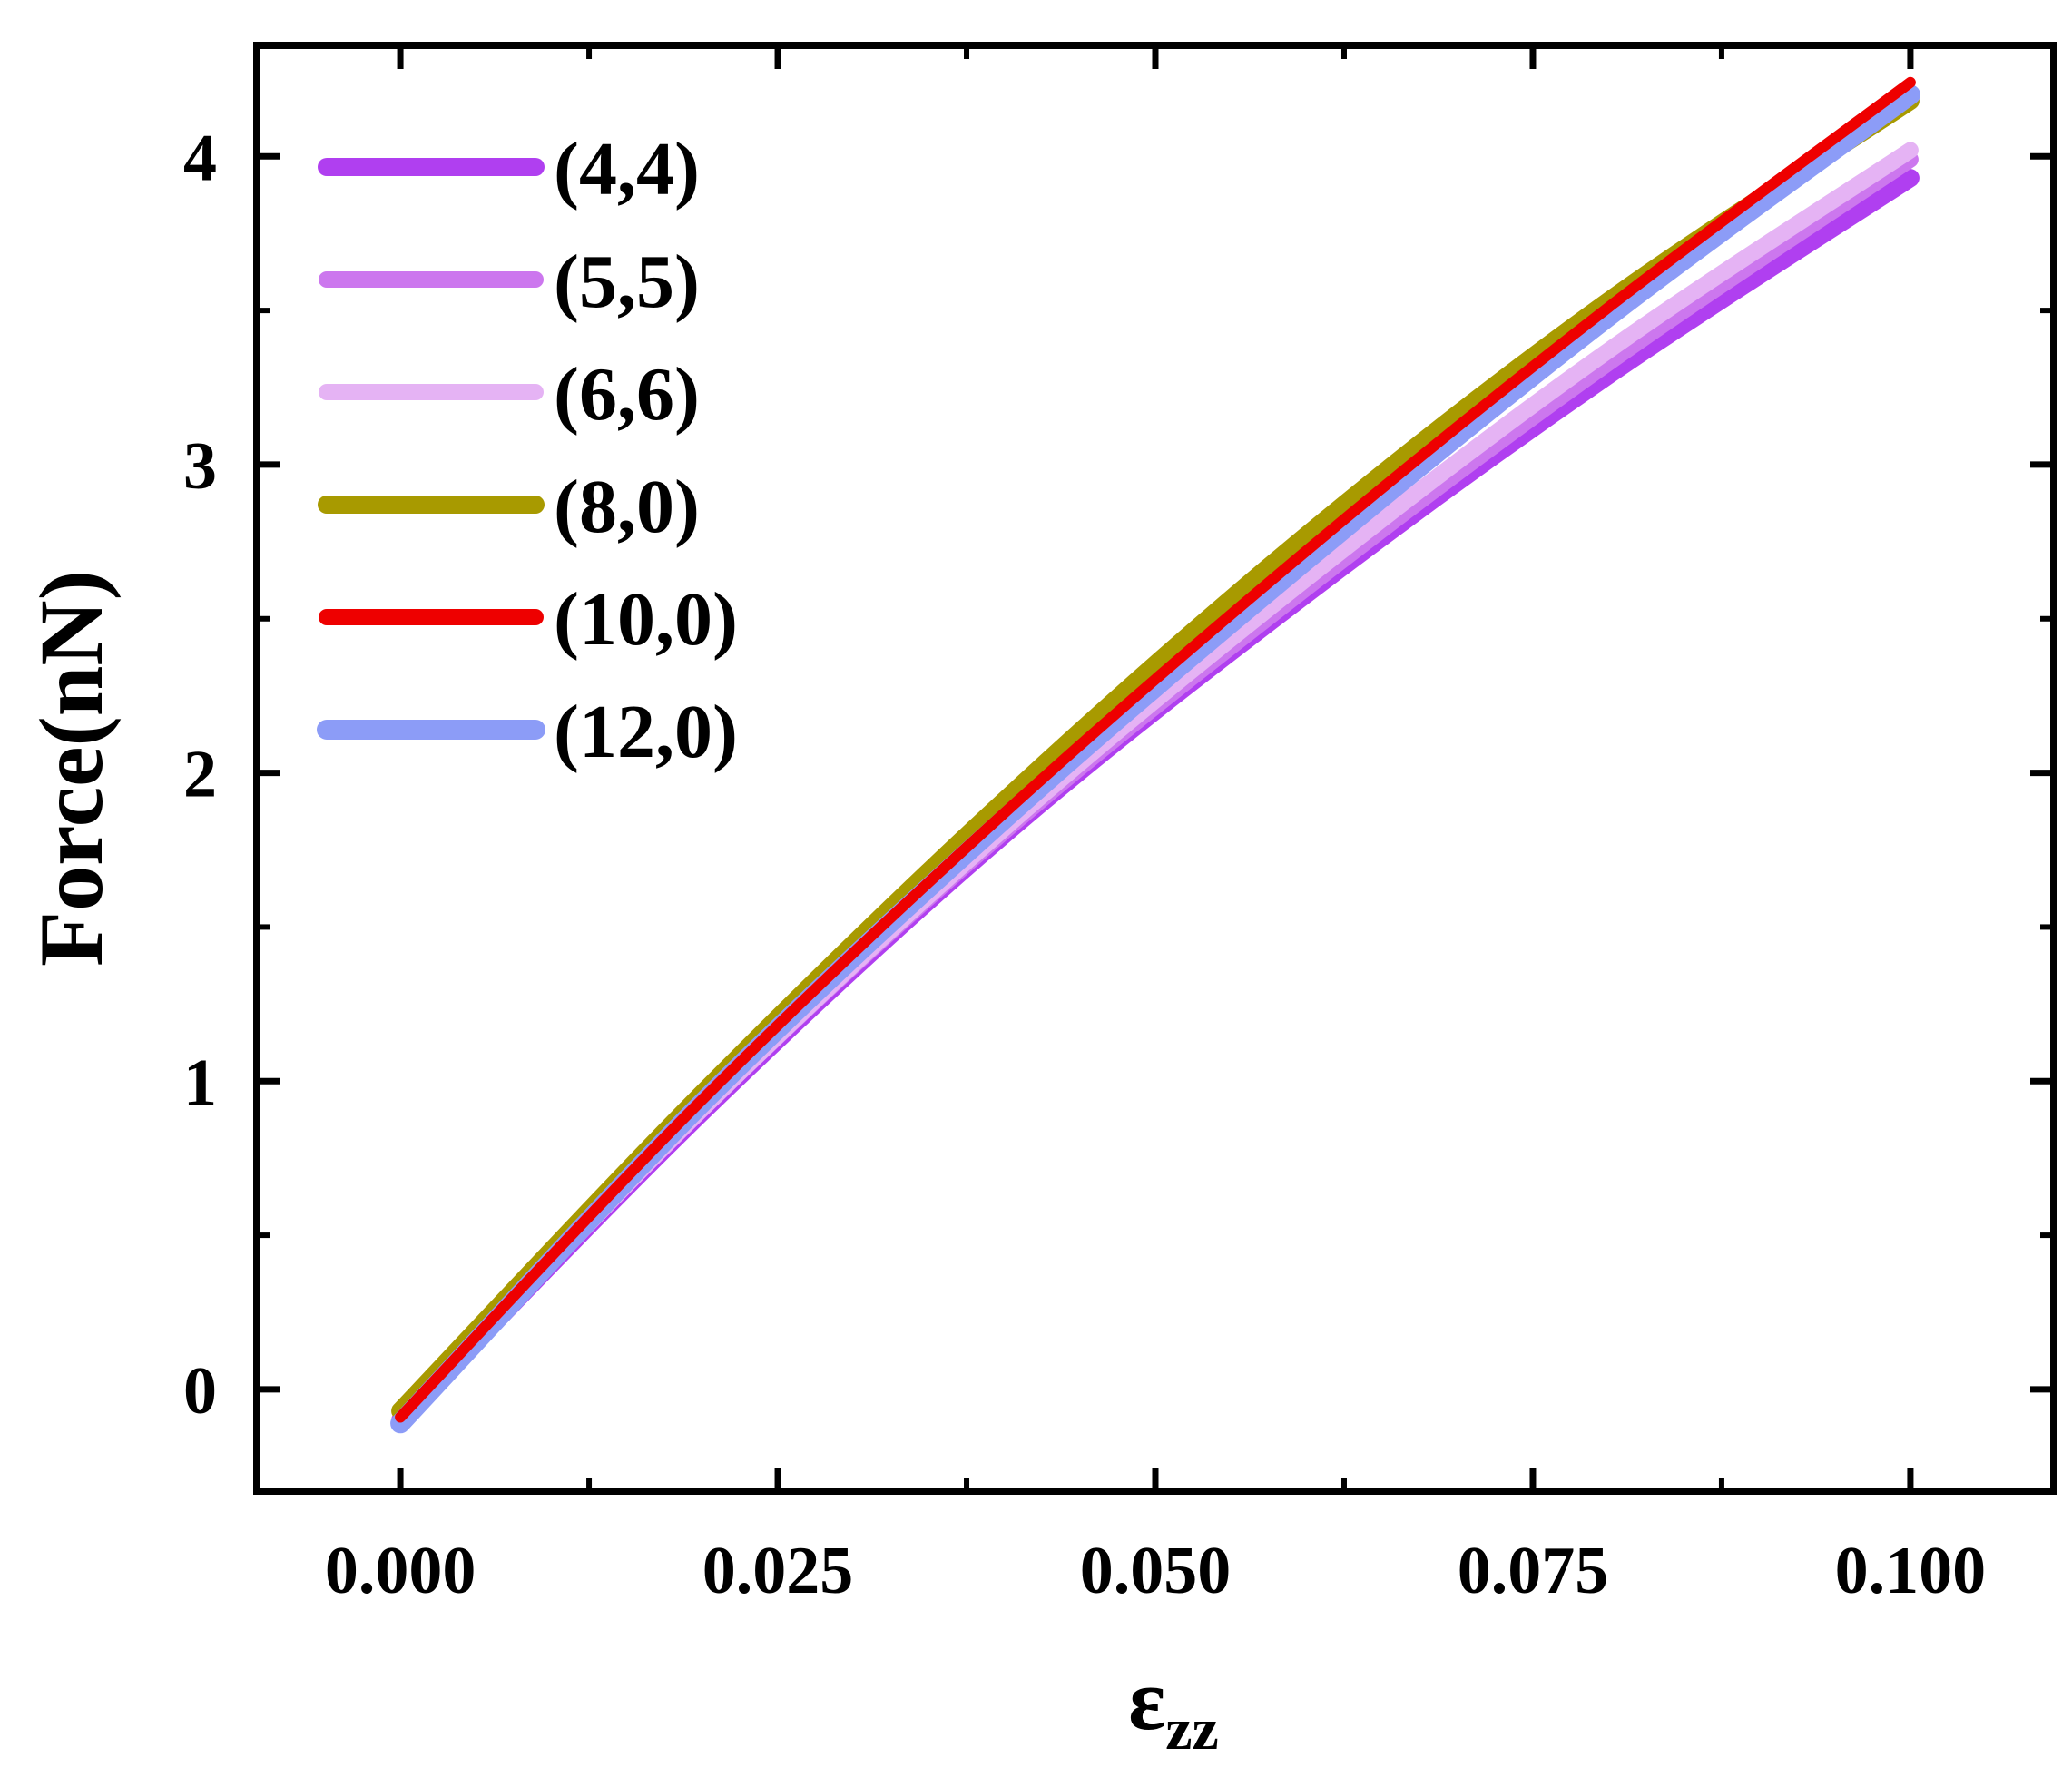  I want to click on y-tick-label: 0, so click(200, 1391).